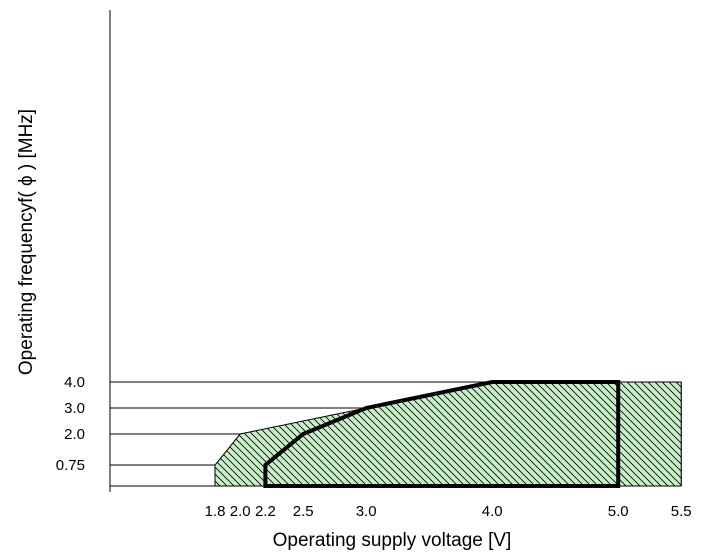  I want to click on x-tick-label: 2.0, so click(240, 511).